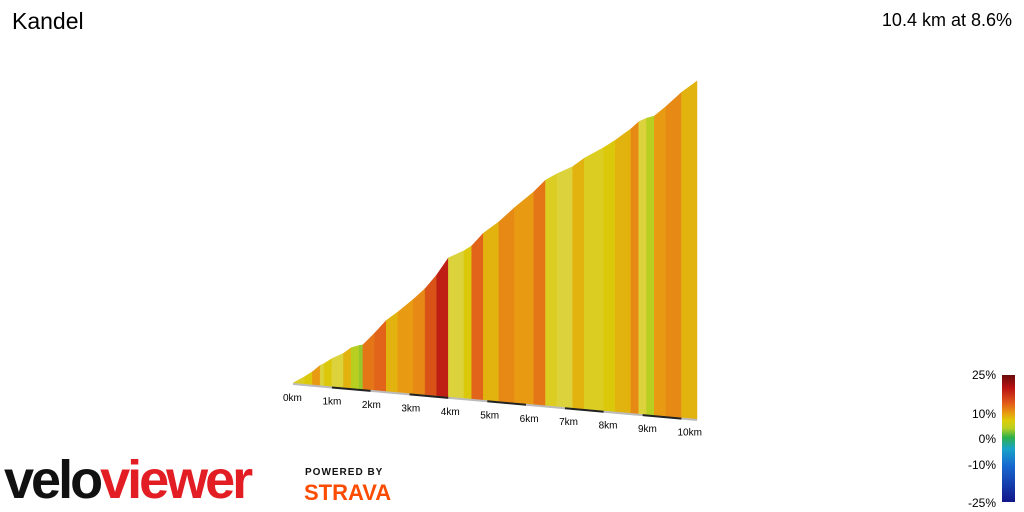  I want to click on segment-summary: 10.4 km at 8.6%, so click(946, 20).